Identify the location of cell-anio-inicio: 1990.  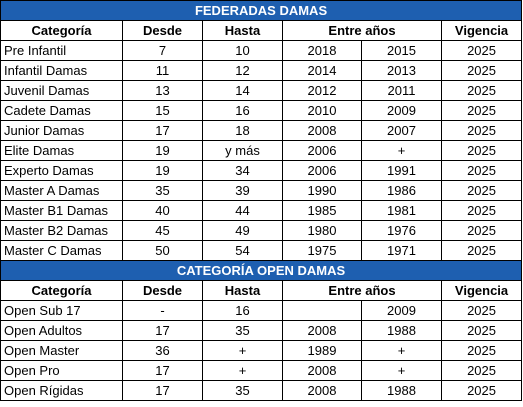
(322, 190).